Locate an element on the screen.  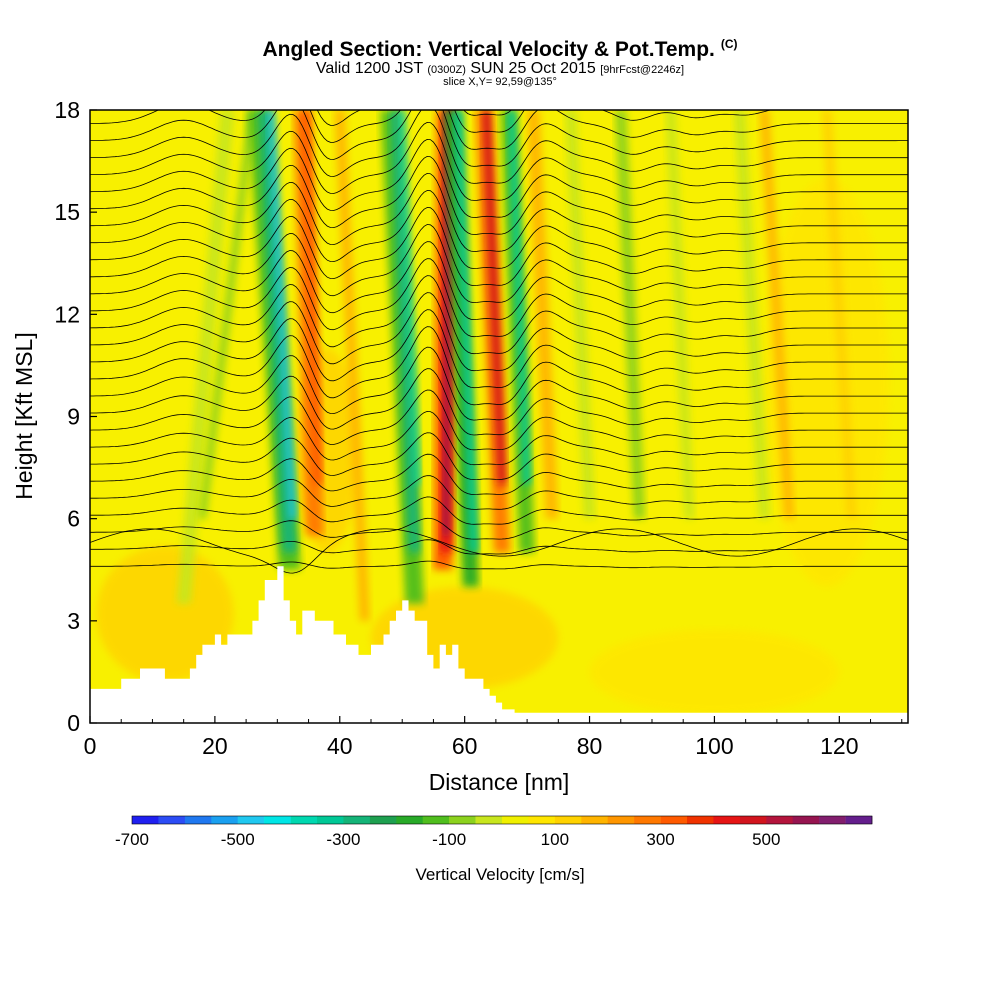
x-axis: 0 20 40 60 80 100 120 is located at coordinates (493, 737).